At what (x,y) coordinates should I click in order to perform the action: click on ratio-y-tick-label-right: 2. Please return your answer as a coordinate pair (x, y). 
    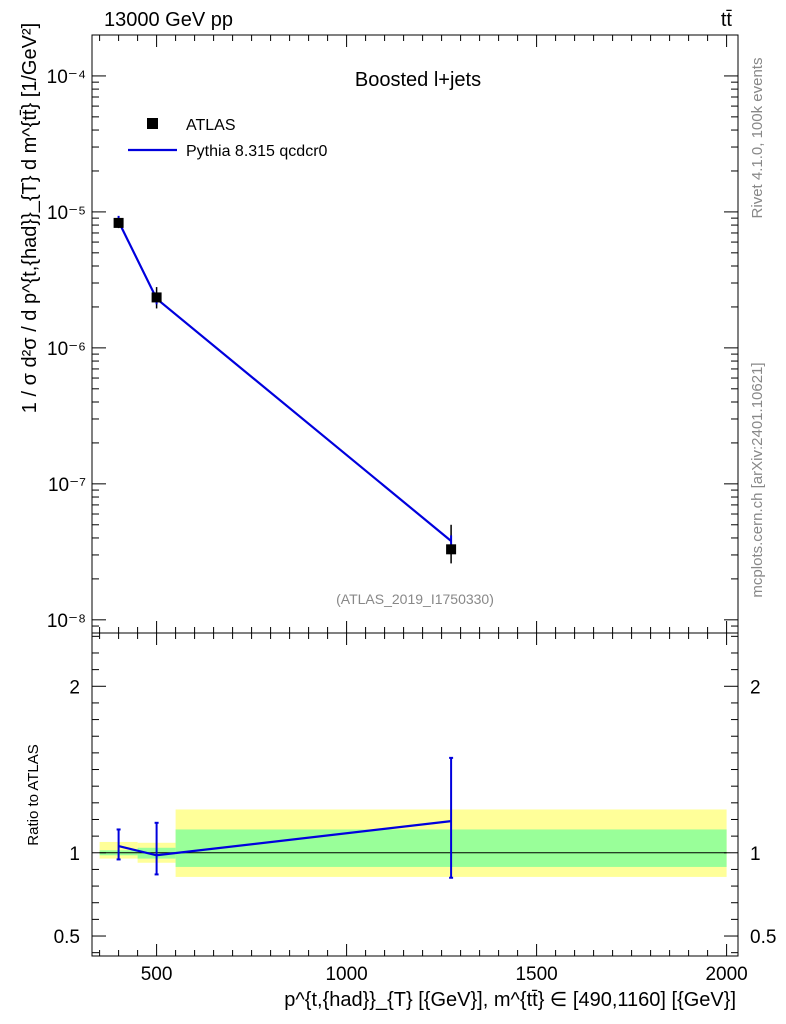
    Looking at the image, I should click on (755, 687).